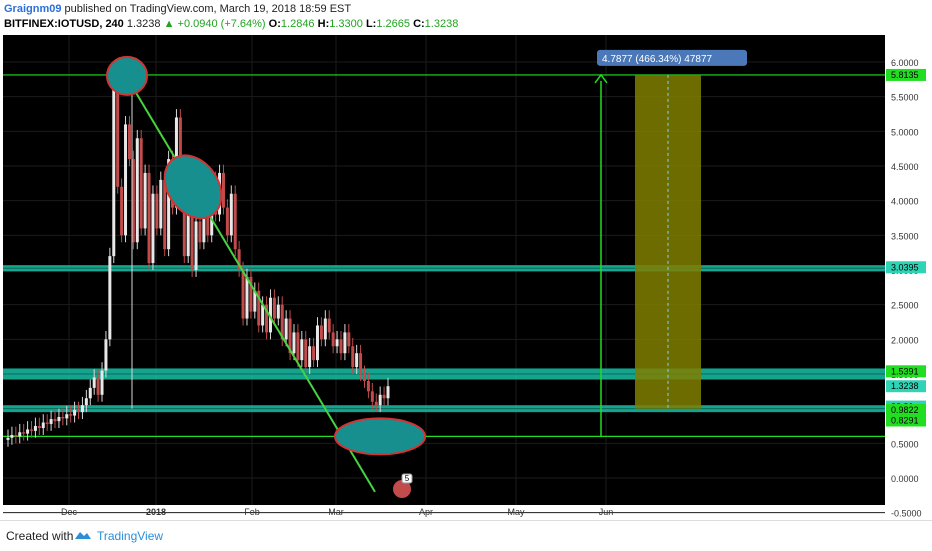 The height and width of the screenshot is (551, 932). I want to click on event-badge-count: 5, so click(407, 478).